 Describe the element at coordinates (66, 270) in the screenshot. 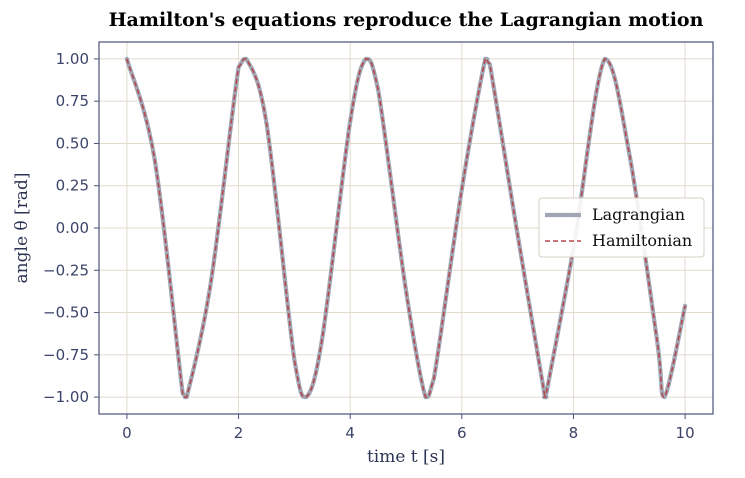

I see `y-tick-label: −0.25` at that location.